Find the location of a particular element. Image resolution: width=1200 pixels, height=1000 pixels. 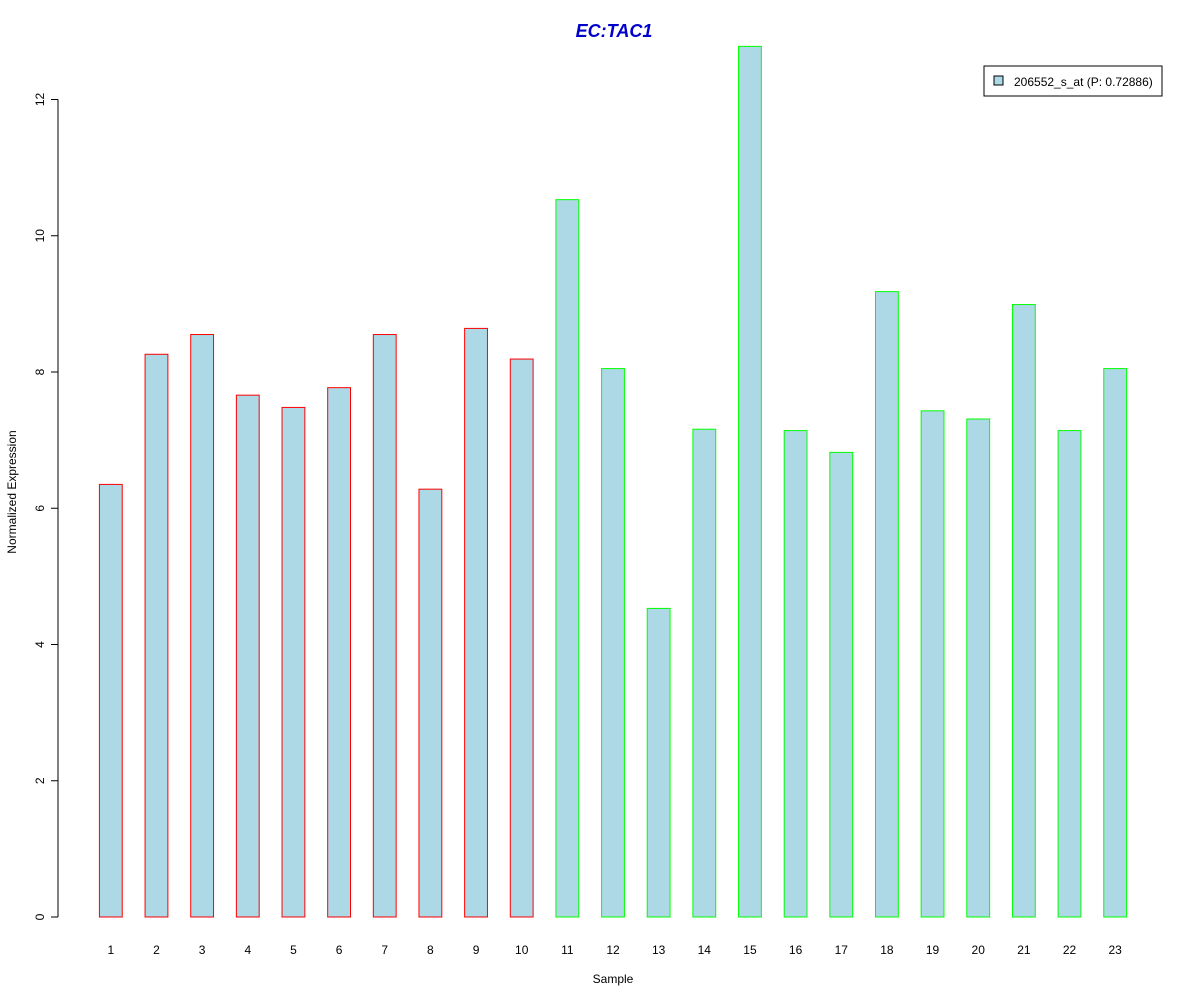

x-tick-label: 14 is located at coordinates (705, 950).